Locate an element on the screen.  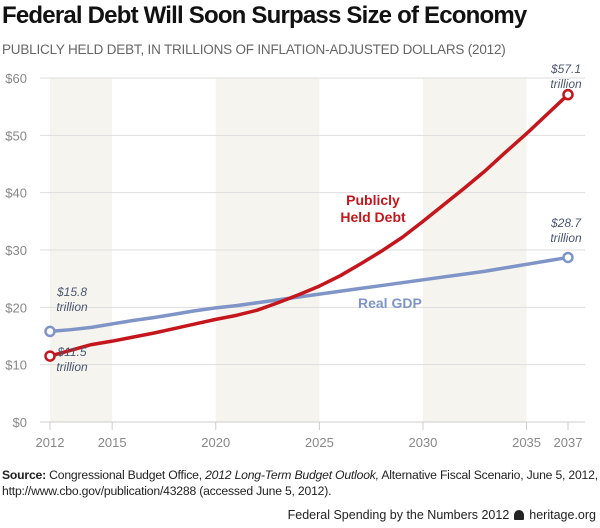
x-tick-label: 2035 is located at coordinates (526, 442).